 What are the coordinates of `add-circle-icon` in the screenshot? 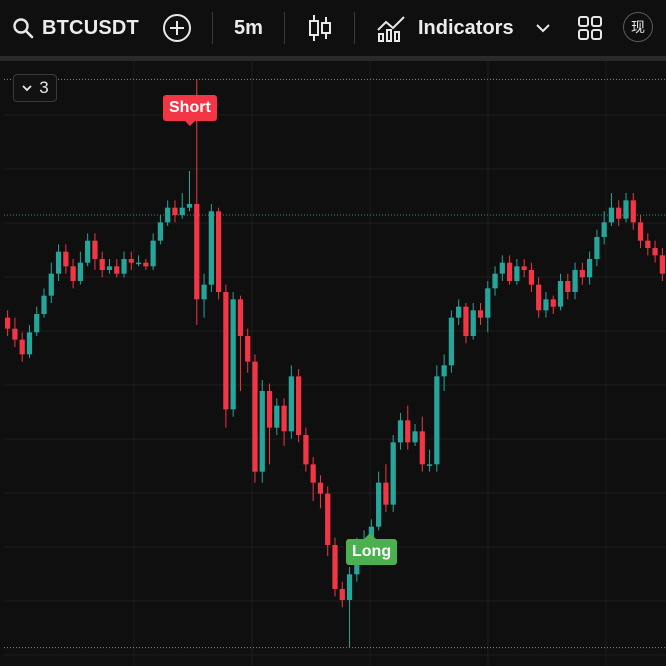 It's located at (177, 28).